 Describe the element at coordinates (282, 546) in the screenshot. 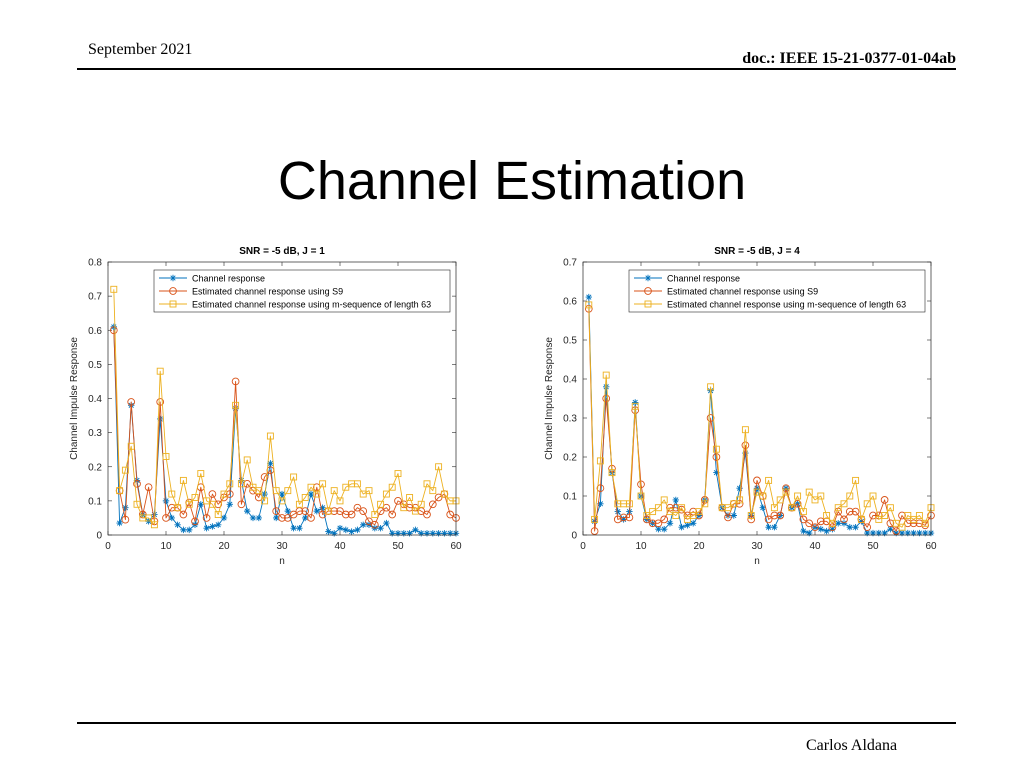

I see `x-tick-label: 30` at that location.